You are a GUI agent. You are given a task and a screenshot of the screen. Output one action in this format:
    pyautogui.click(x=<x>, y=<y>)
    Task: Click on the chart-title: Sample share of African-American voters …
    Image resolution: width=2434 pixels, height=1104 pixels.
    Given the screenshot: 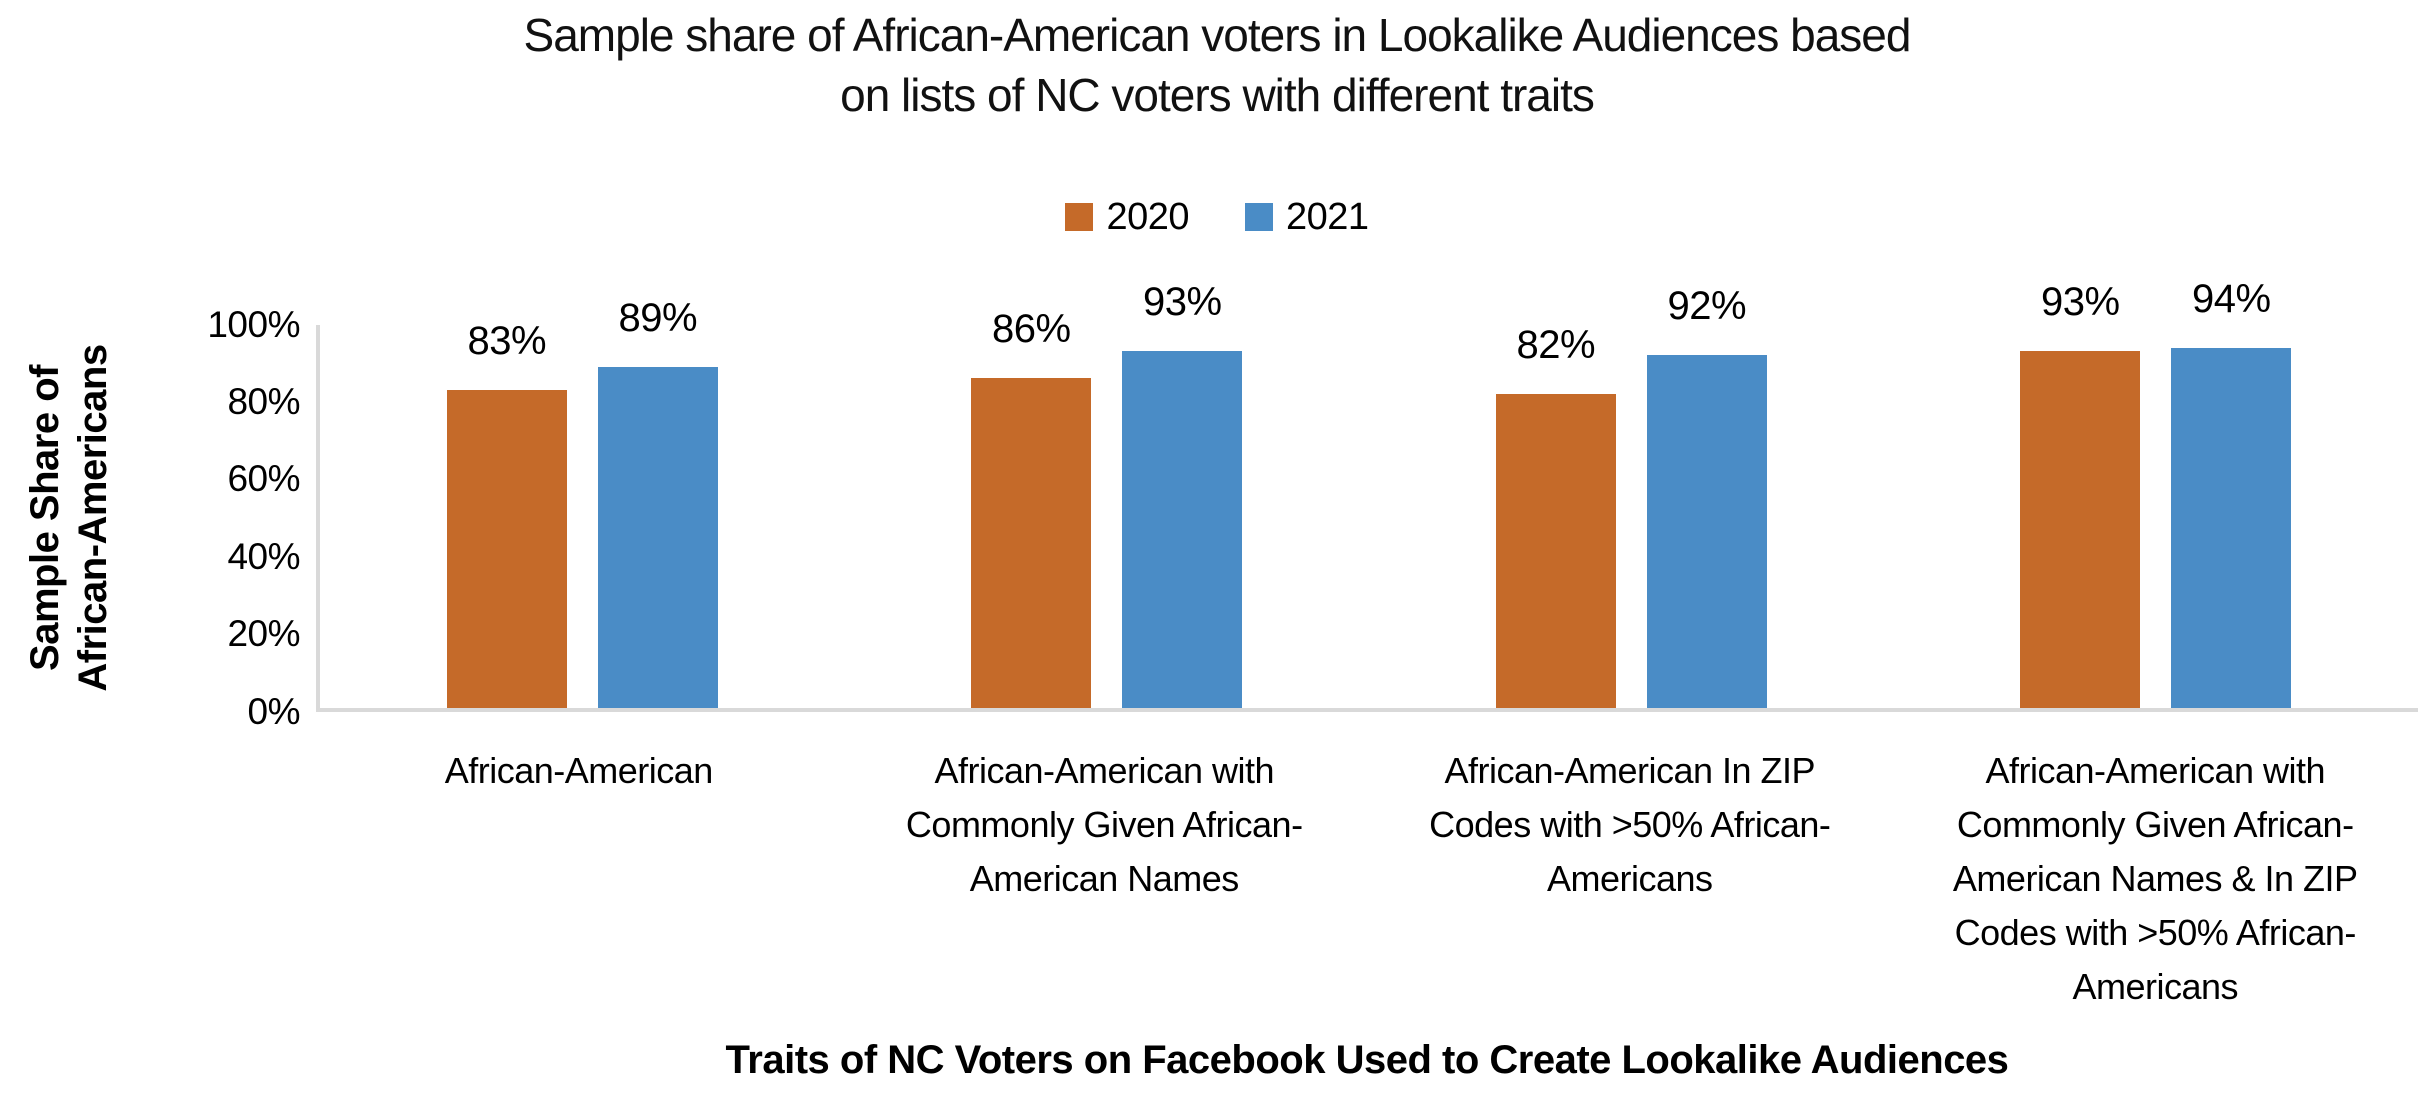 What is the action you would take?
    pyautogui.click(x=1217, y=65)
    